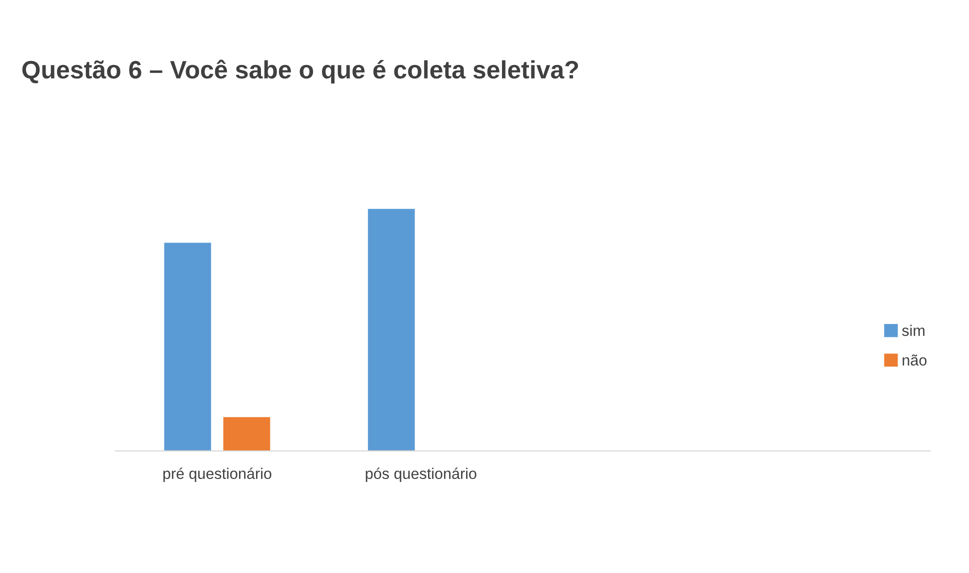 Image resolution: width=969 pixels, height=573 pixels. What do you see at coordinates (421, 475) in the screenshot?
I see `x-tick-label: pós questionário` at bounding box center [421, 475].